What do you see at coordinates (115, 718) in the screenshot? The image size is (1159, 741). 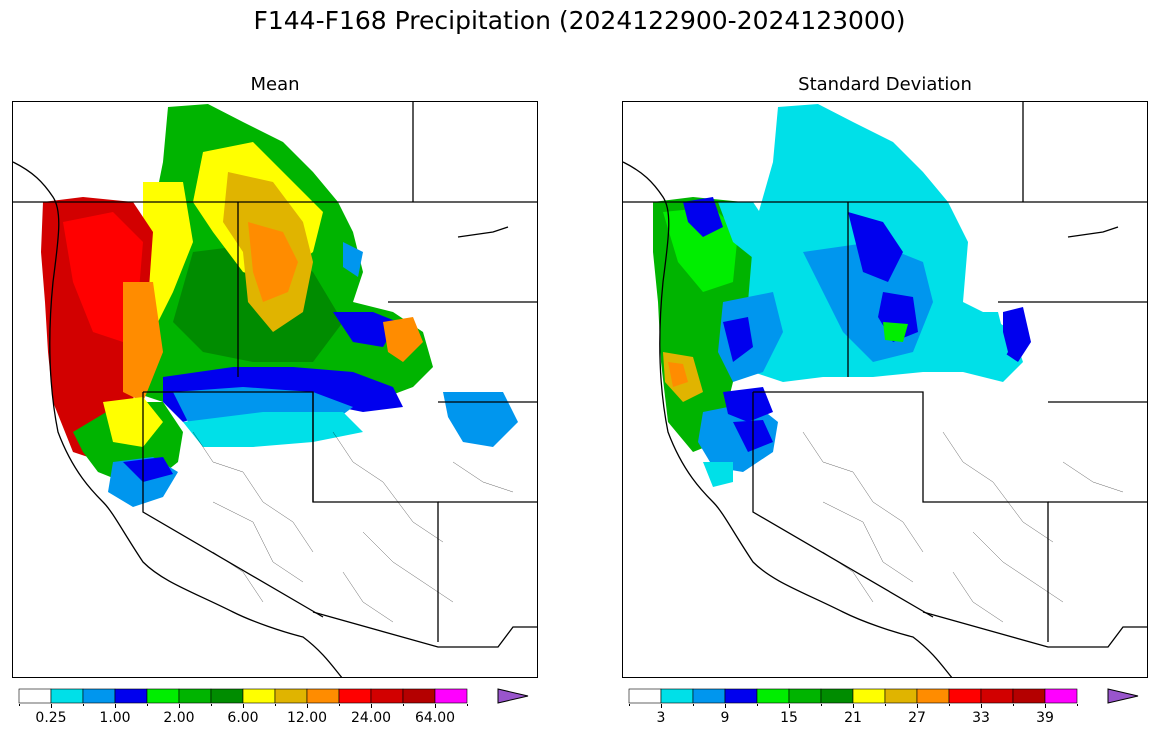 I see `mean-colorbar-tick-label: 1.00` at bounding box center [115, 718].